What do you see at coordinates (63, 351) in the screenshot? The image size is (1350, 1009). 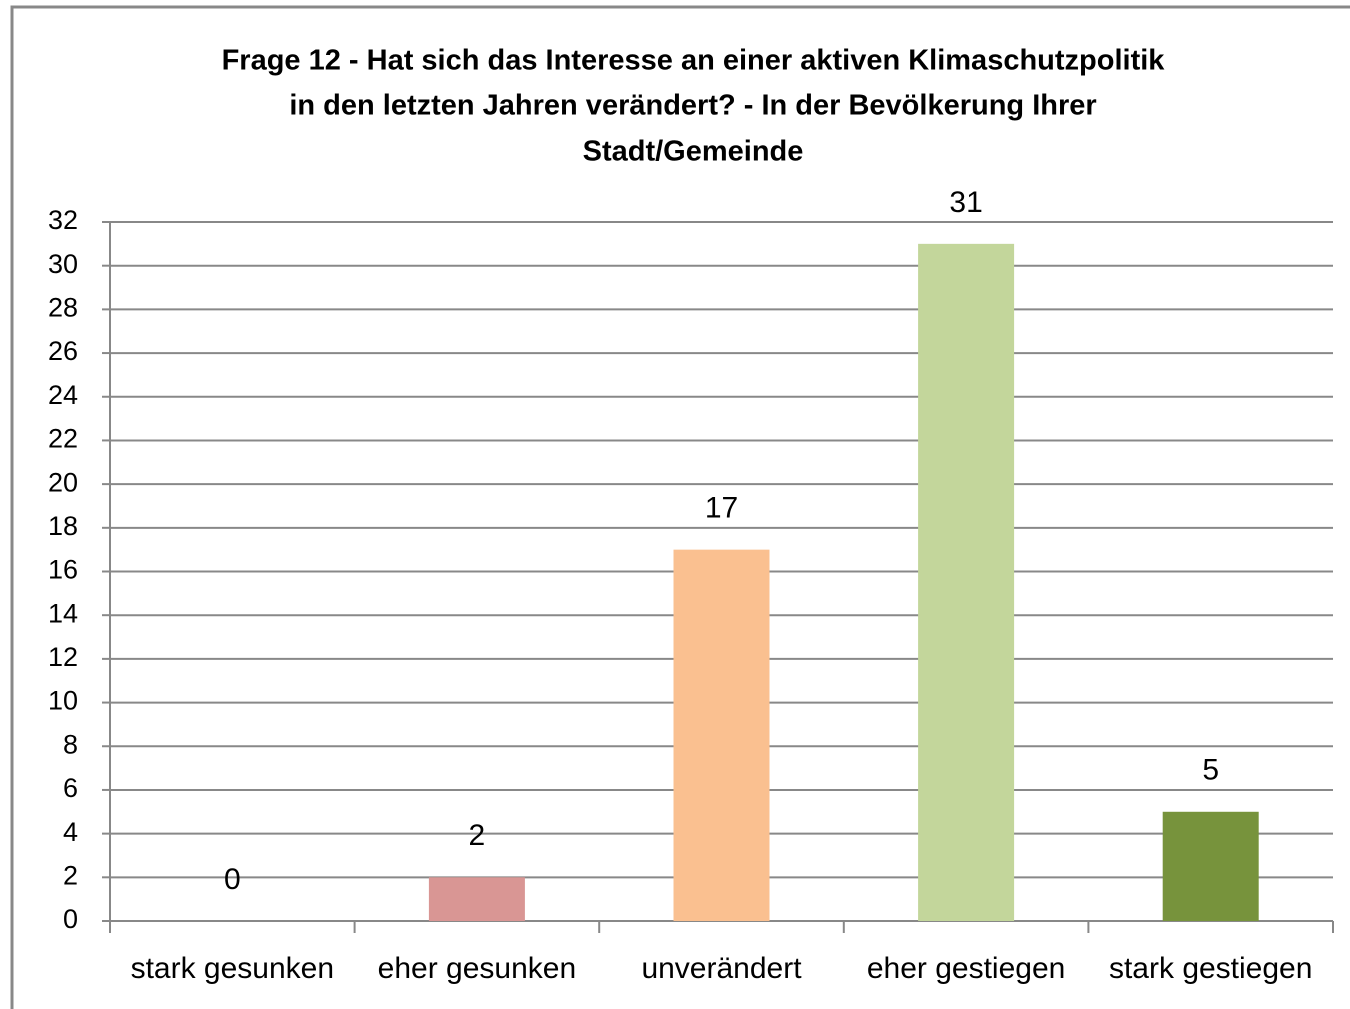 I see `y-tick-label: 26` at bounding box center [63, 351].